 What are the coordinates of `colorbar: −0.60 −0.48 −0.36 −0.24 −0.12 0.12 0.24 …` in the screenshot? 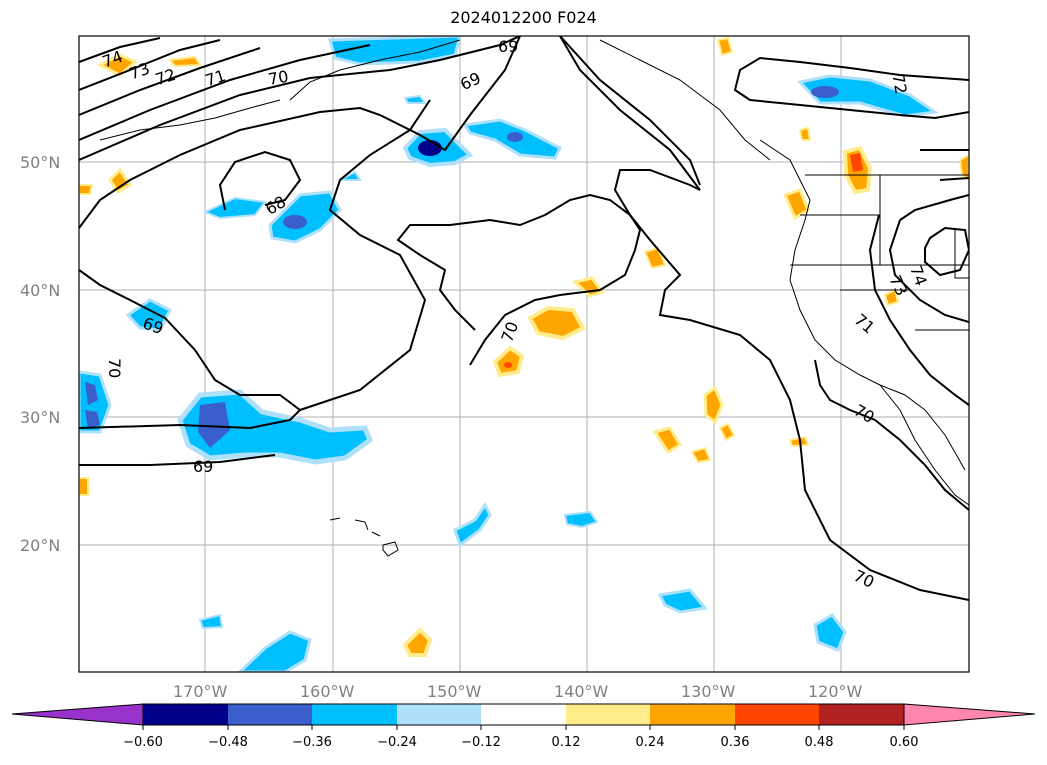 It's located at (523, 726).